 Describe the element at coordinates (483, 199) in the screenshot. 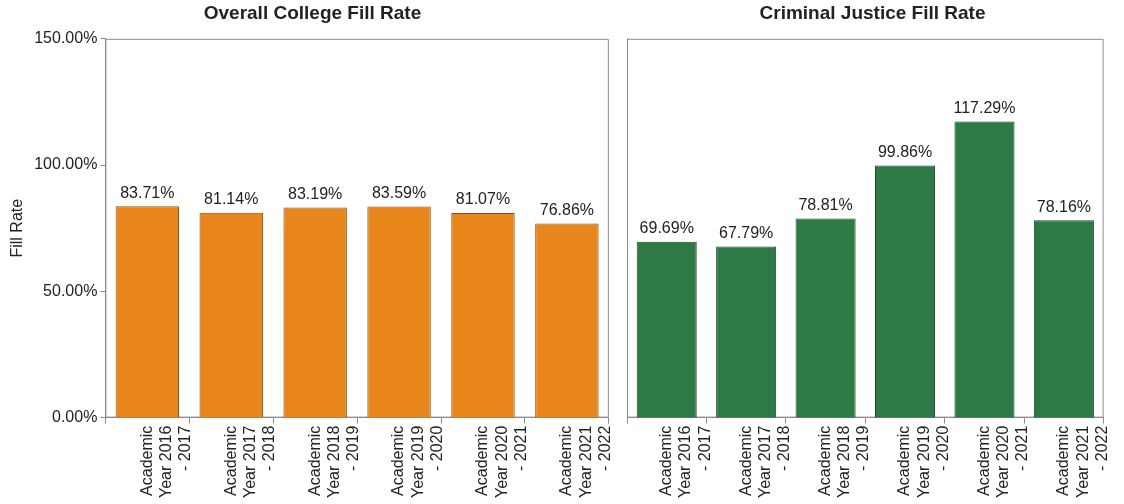

I see `data-label: 81.07%` at that location.